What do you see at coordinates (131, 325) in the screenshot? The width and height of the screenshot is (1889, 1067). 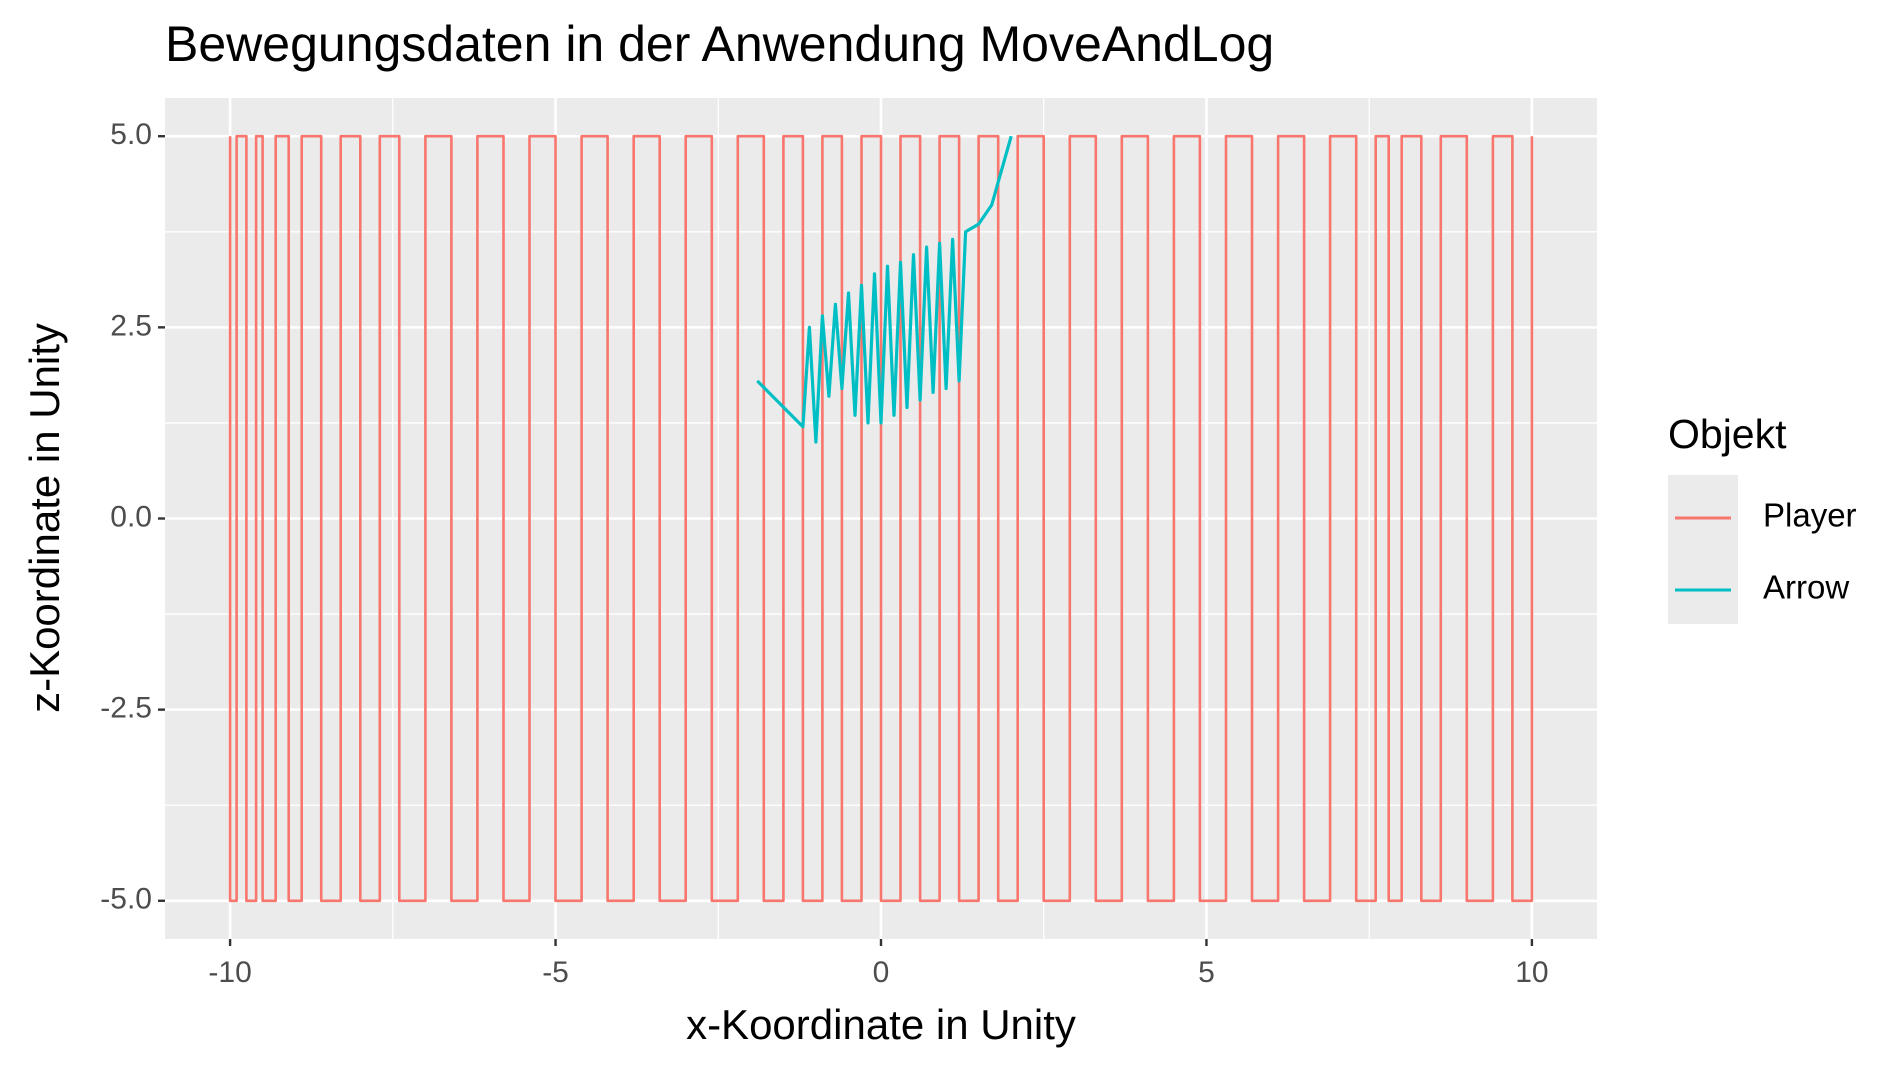 I see `y-tick-label: 2.5` at bounding box center [131, 325].